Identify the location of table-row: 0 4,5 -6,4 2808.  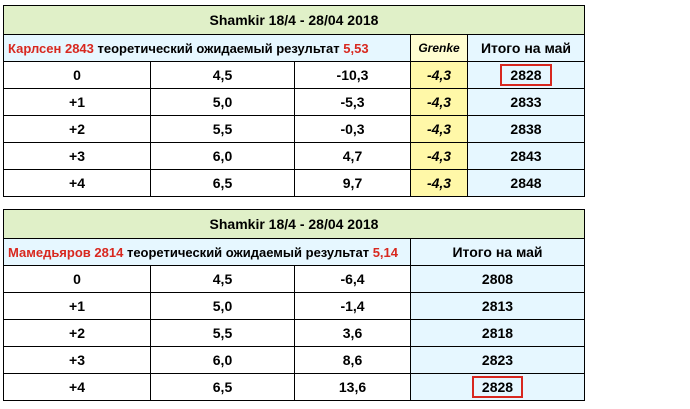
(294, 279).